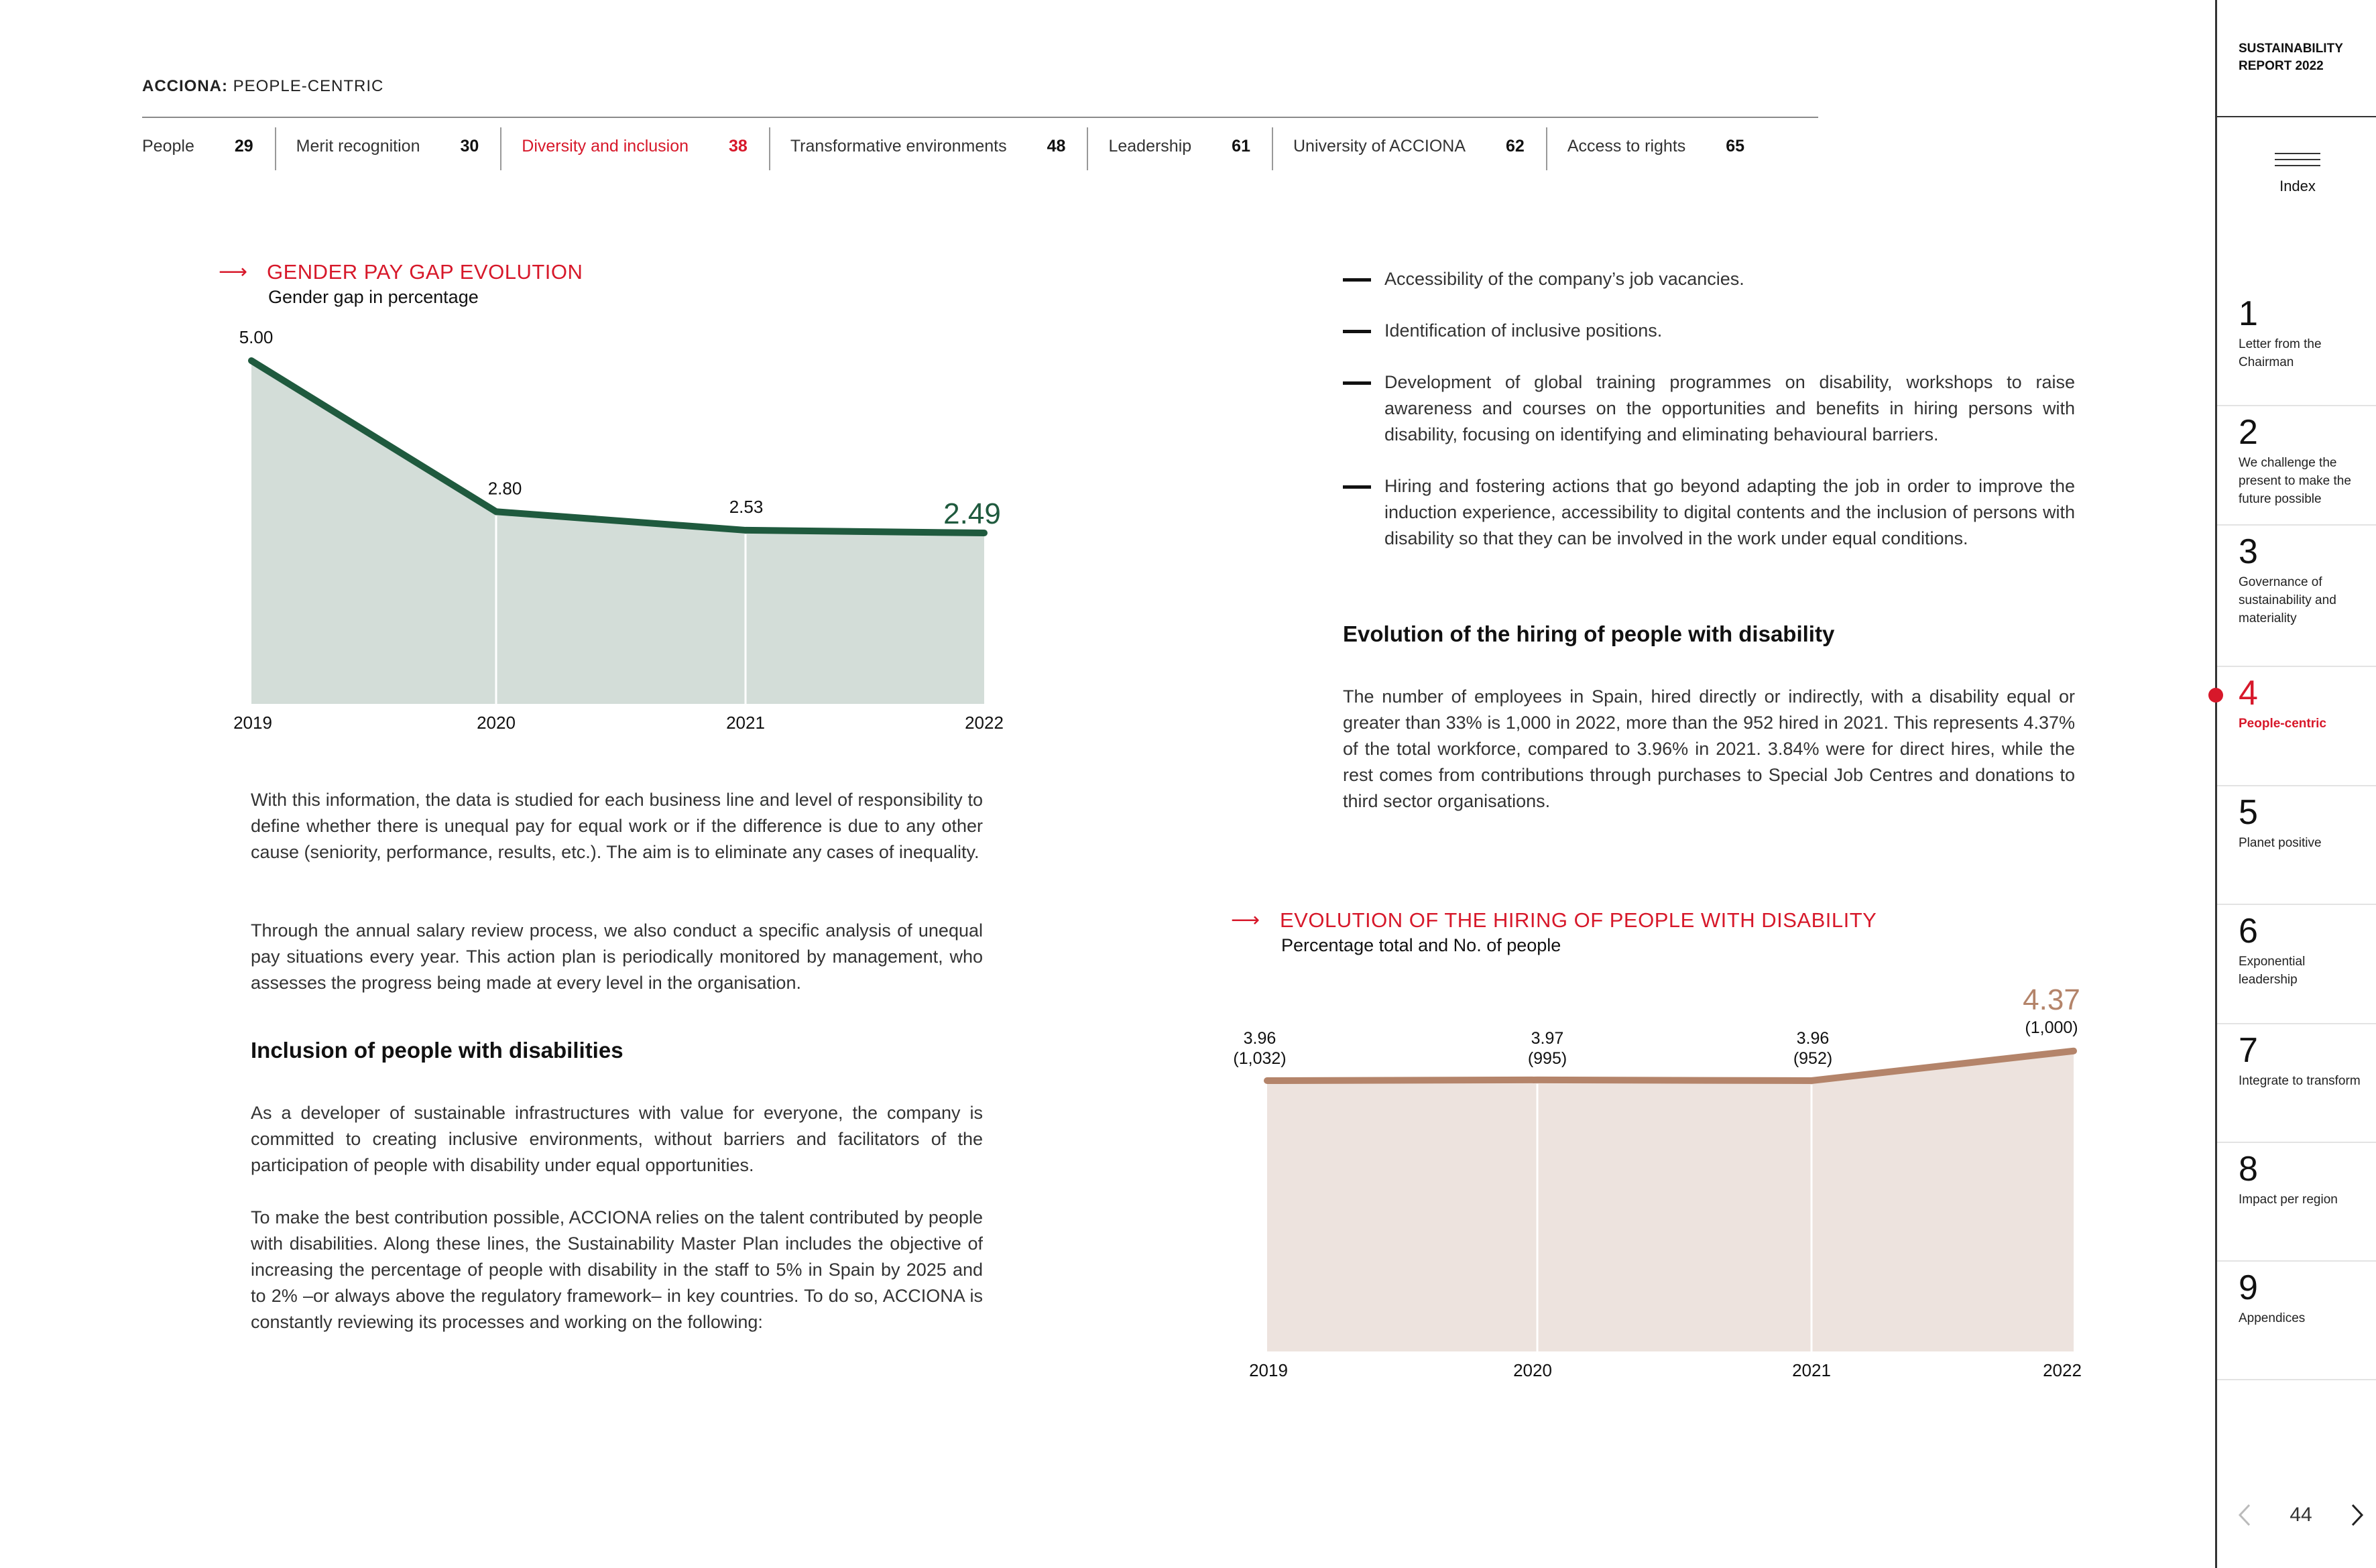 Image resolution: width=2376 pixels, height=1568 pixels. I want to click on pagination: 44, so click(2301, 1515).